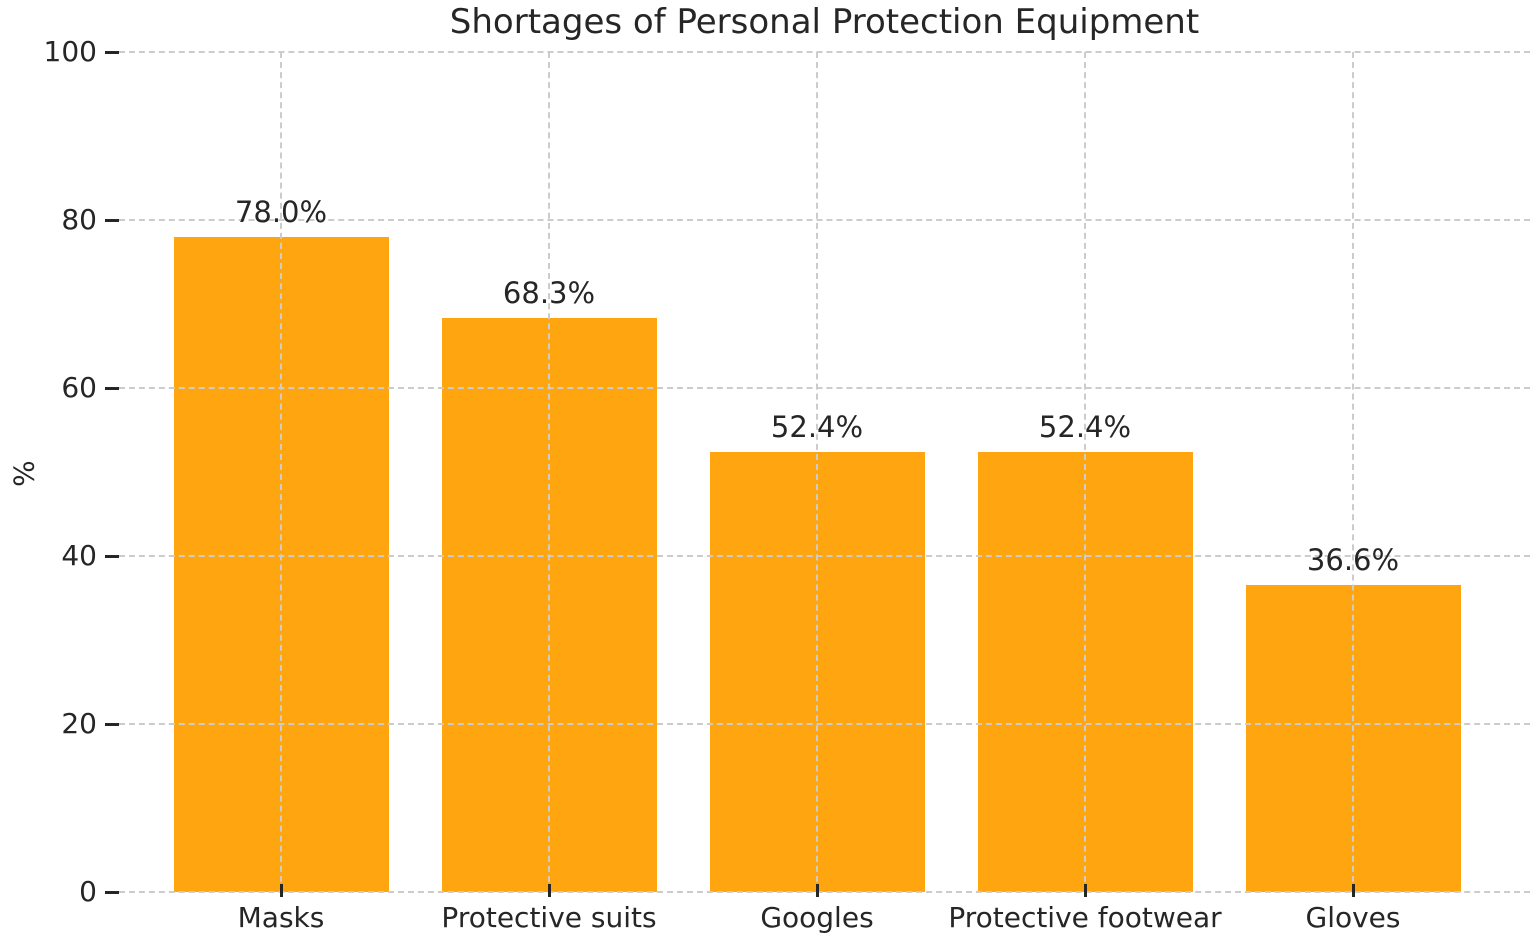 The image size is (1535, 942). I want to click on bar-value-label: 36.6%, so click(1353, 559).